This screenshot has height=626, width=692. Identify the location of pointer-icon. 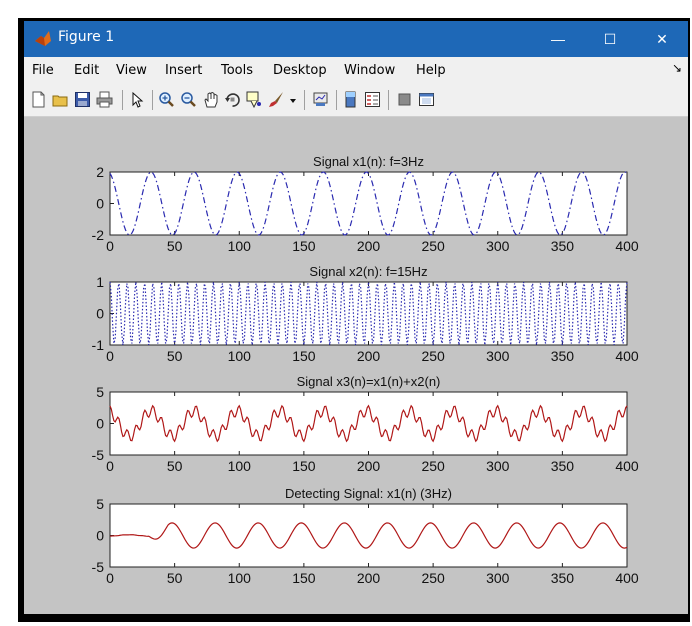
(136, 99).